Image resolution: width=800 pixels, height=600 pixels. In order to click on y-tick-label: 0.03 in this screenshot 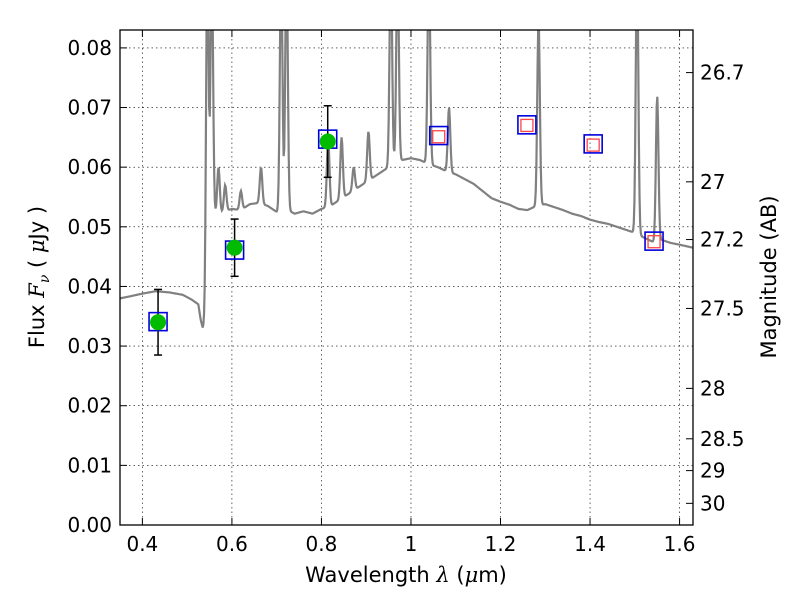, I will do `click(89, 346)`.